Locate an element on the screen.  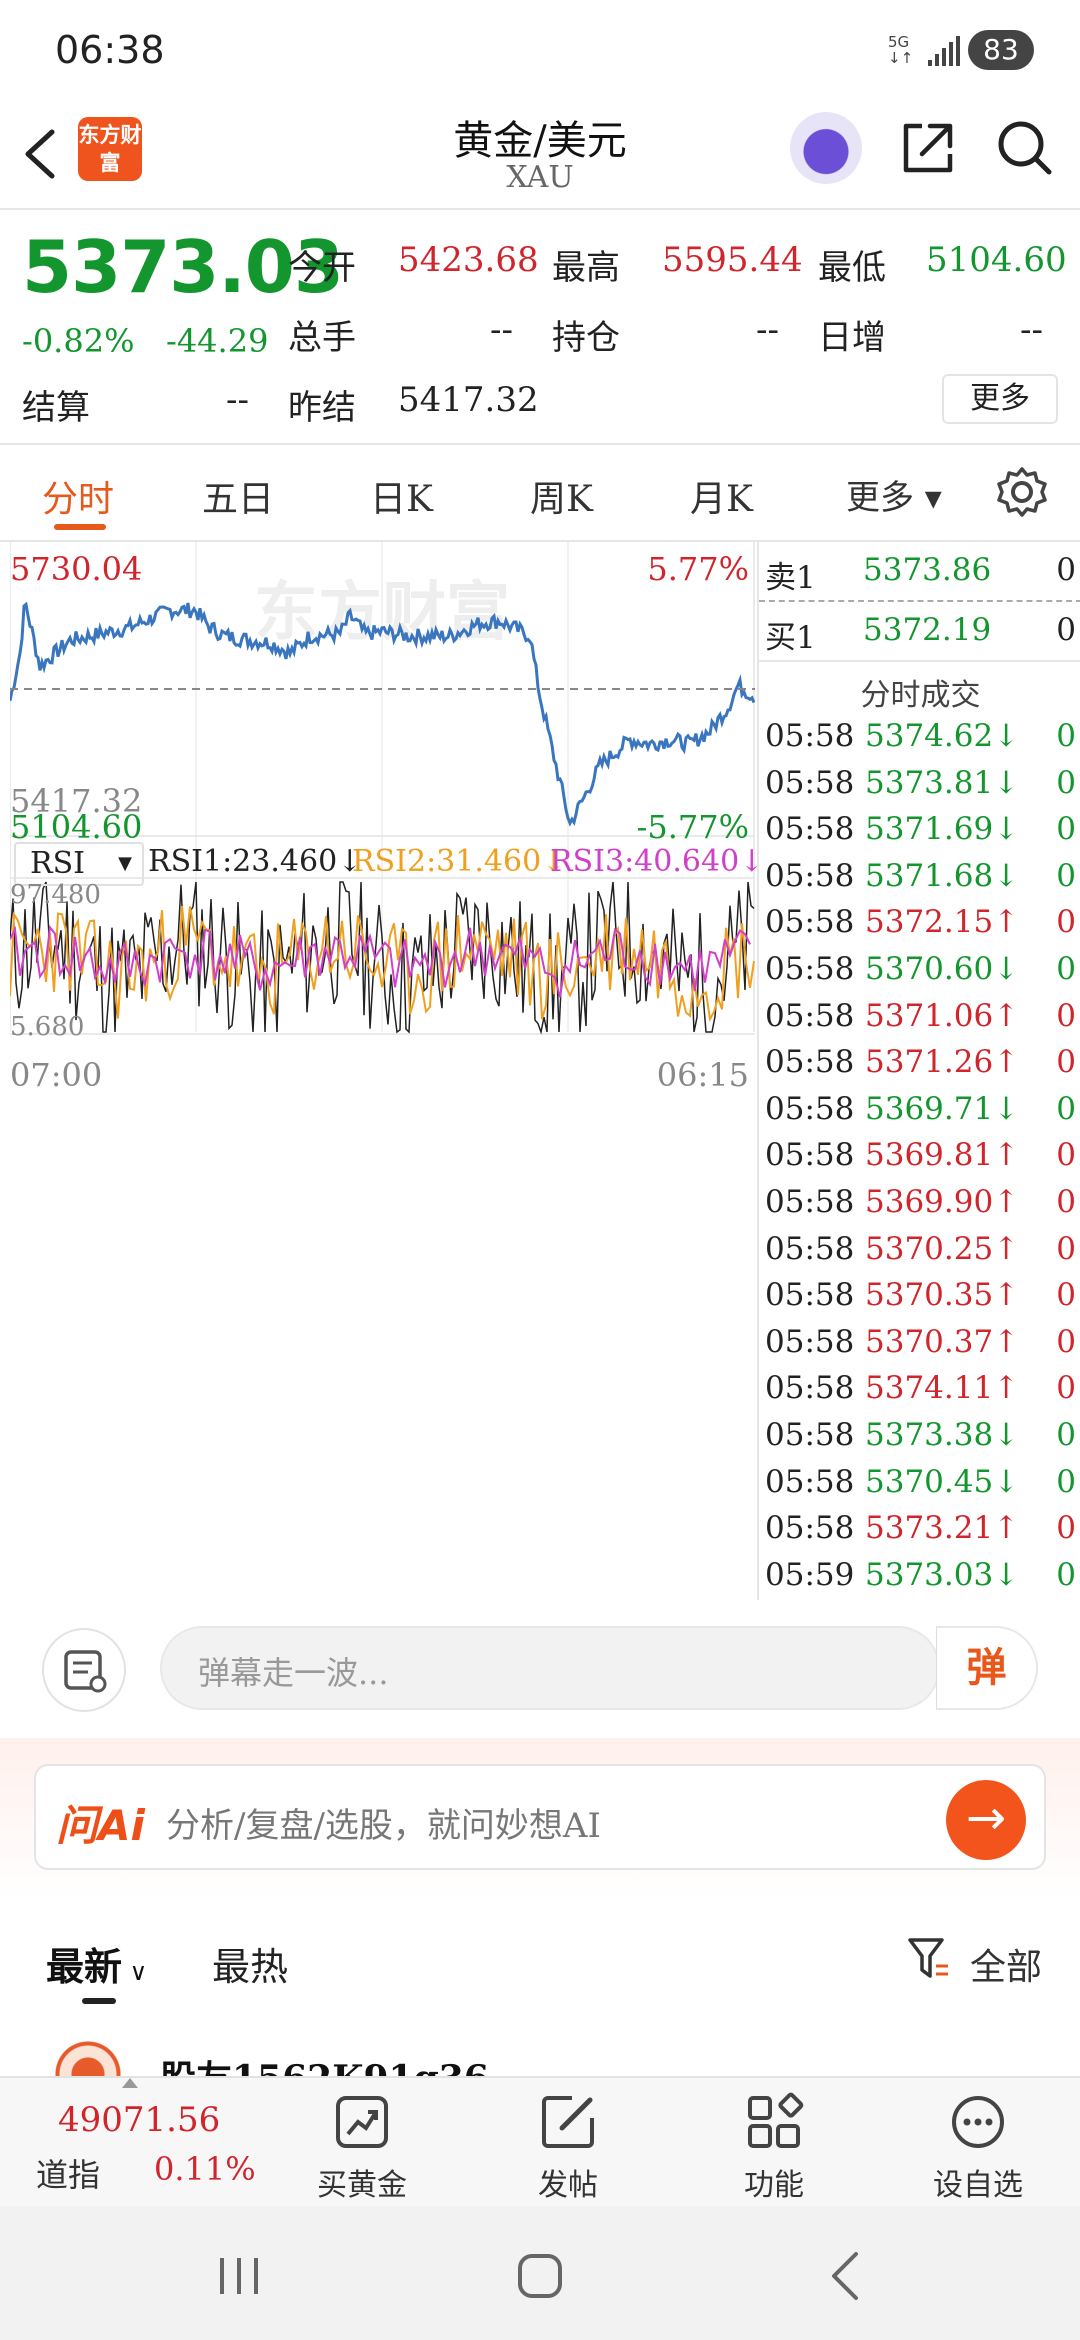
functions-button: 功能 is located at coordinates (774, 2143).